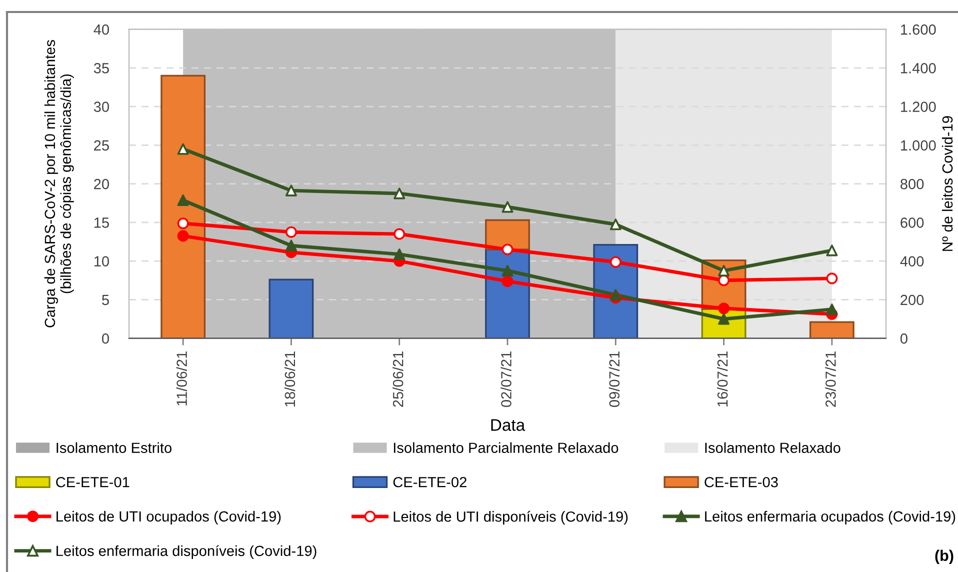 The image size is (958, 572). What do you see at coordinates (506, 447) in the screenshot?
I see `legend-label: Isolamento Parcialmente Relaxado` at bounding box center [506, 447].